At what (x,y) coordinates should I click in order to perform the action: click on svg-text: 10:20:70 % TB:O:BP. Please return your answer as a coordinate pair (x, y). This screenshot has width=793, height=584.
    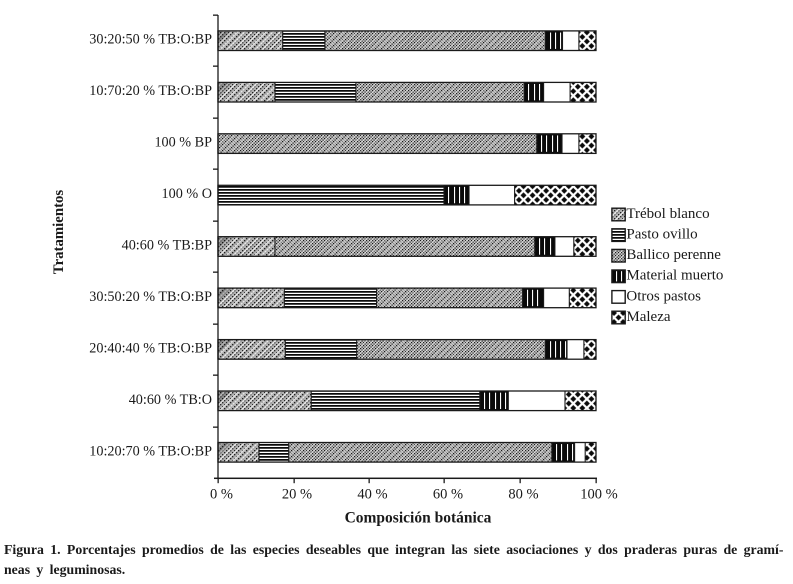
    Looking at the image, I should click on (150, 451).